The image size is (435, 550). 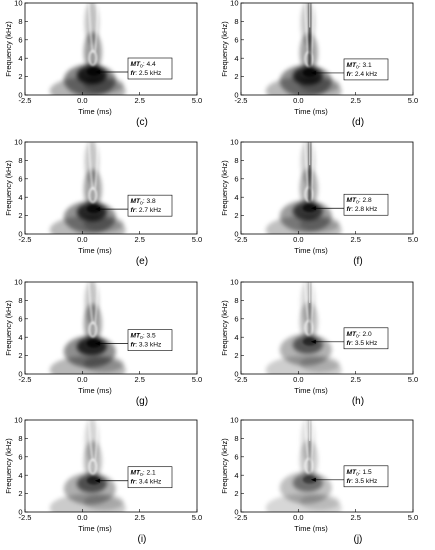 I want to click on panel-caption: (j), so click(x=358, y=539).